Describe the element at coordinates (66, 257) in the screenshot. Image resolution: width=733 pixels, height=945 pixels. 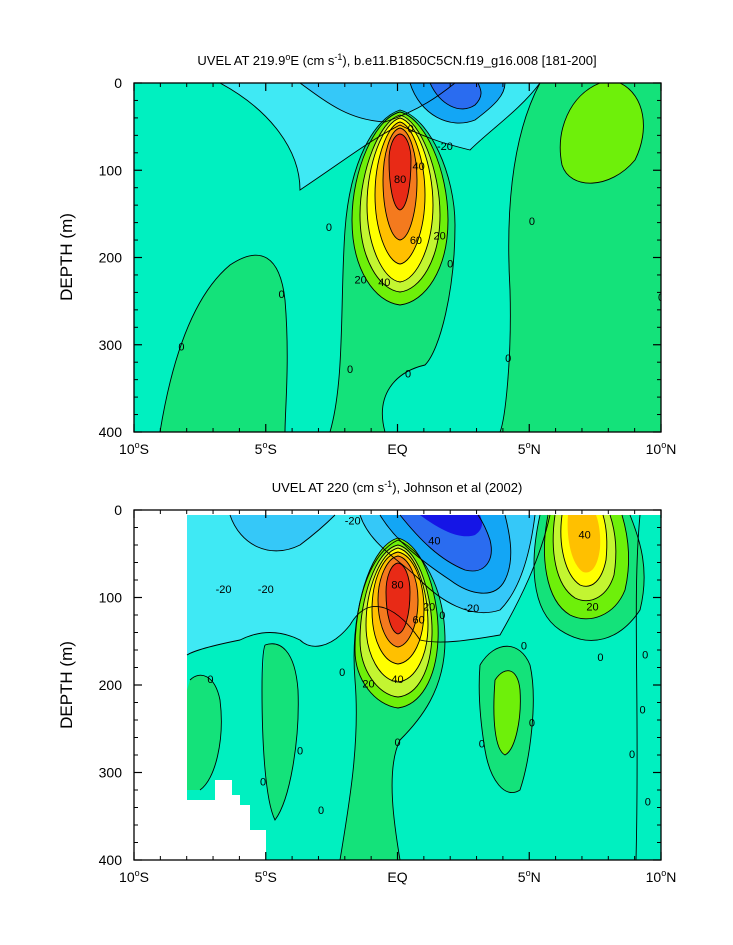
I see `ylabel-top: DEPTH (m)` at that location.